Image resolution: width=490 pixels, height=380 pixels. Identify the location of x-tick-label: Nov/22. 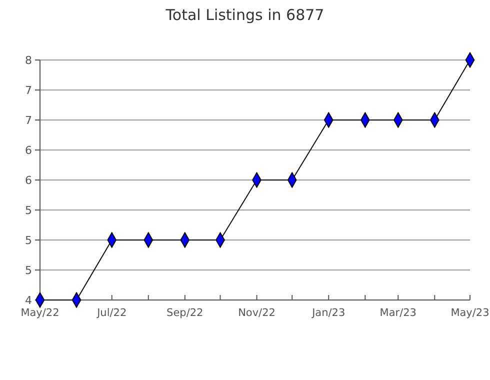
(257, 313).